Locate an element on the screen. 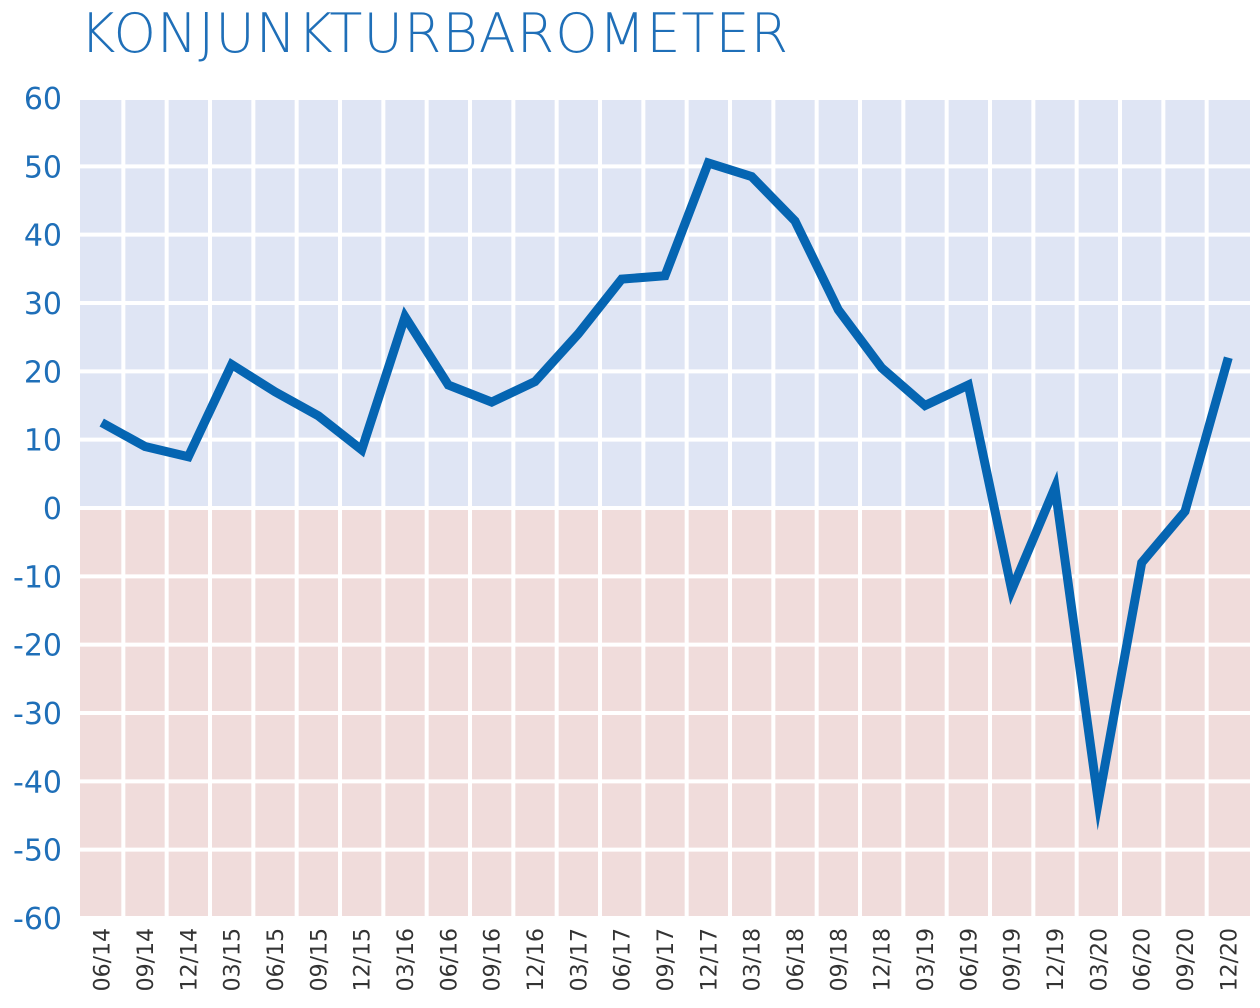 The height and width of the screenshot is (1008, 1260). x-tick-label: 12/20 is located at coordinates (1229, 959).